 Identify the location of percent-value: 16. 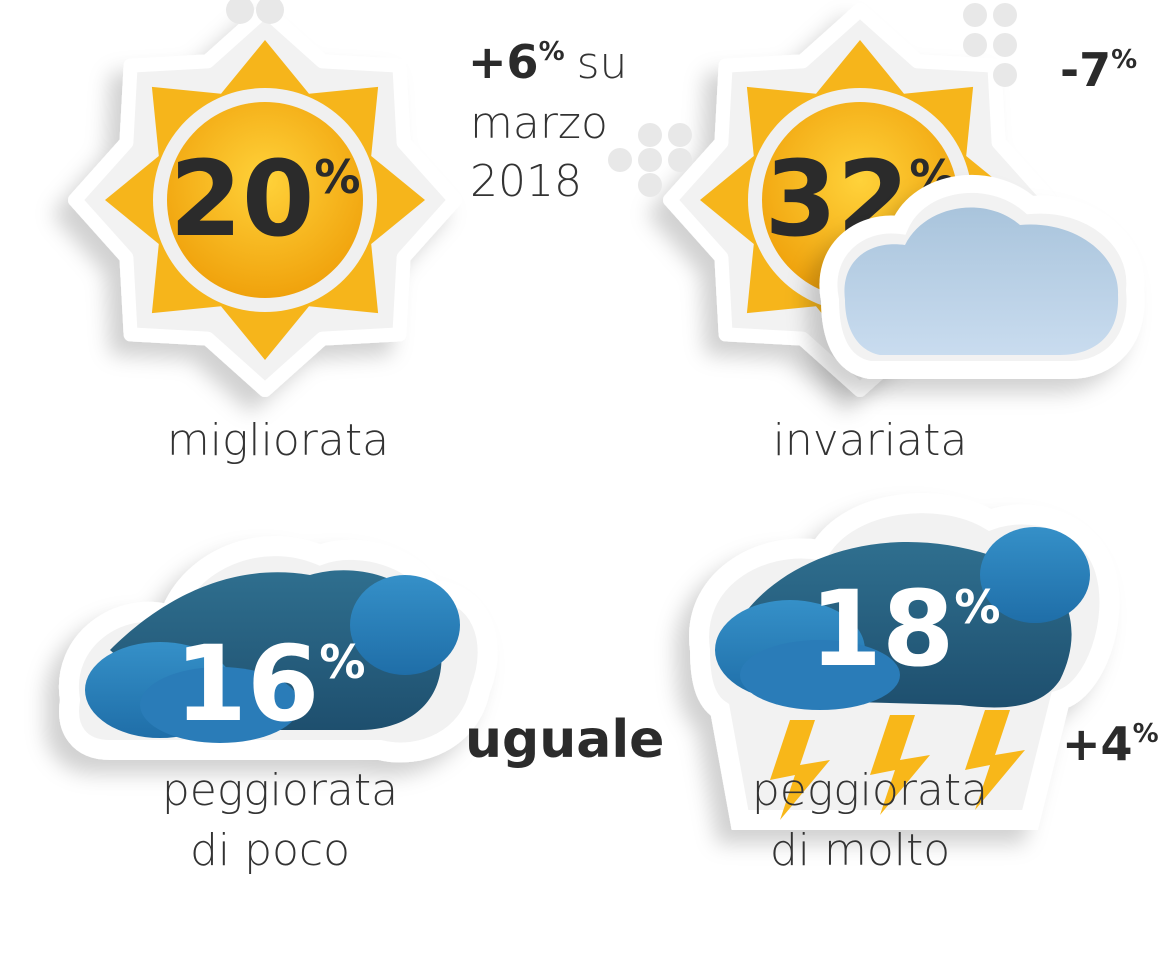
(247, 684).